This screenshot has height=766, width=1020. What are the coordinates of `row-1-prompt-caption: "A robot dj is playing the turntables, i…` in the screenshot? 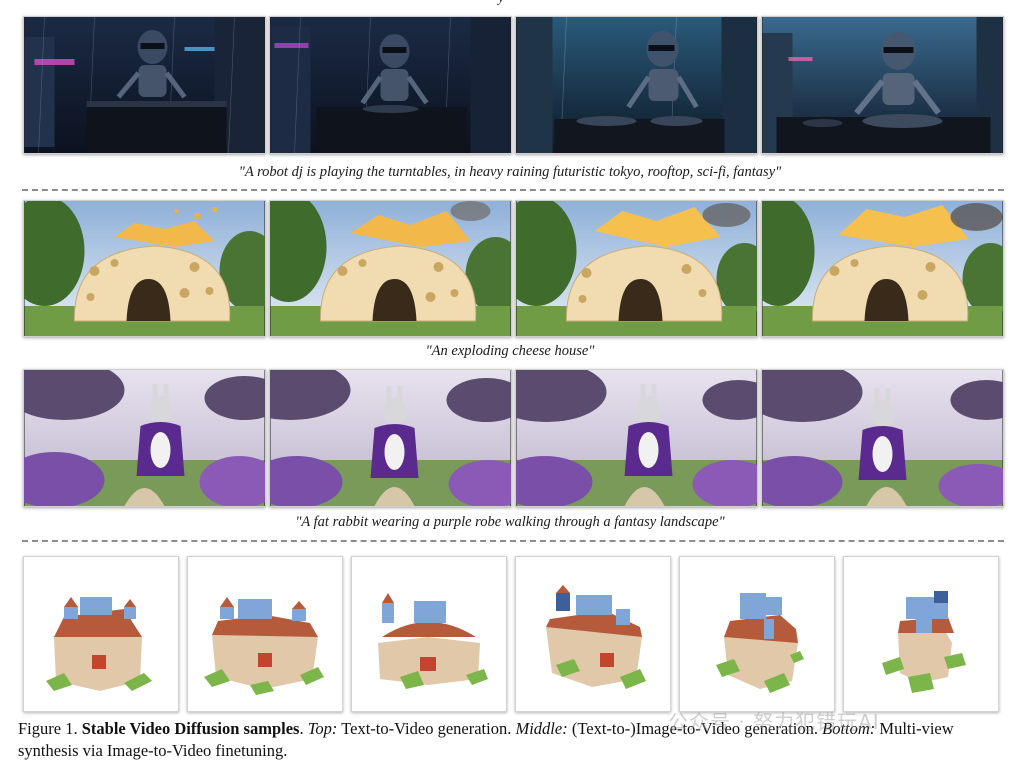 It's located at (510, 172).